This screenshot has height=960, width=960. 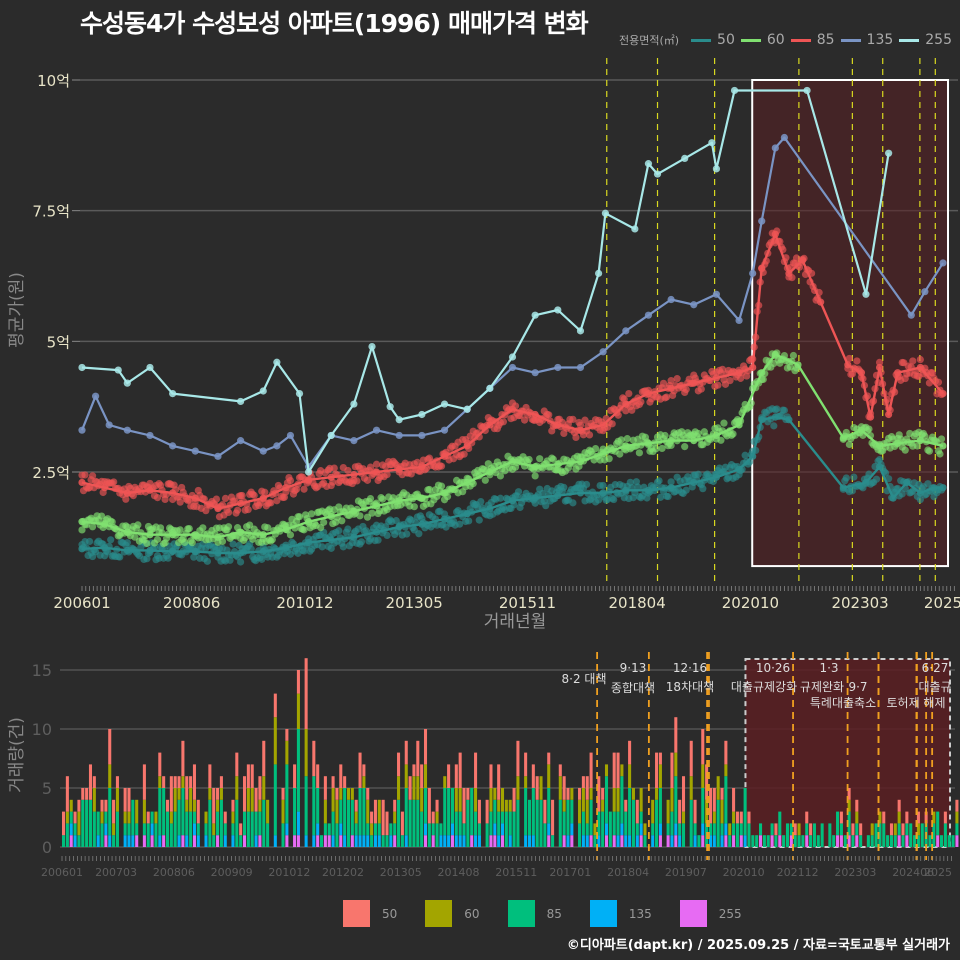 What do you see at coordinates (938, 872) in the screenshot?
I see `x-tick-label: 2025` at bounding box center [938, 872].